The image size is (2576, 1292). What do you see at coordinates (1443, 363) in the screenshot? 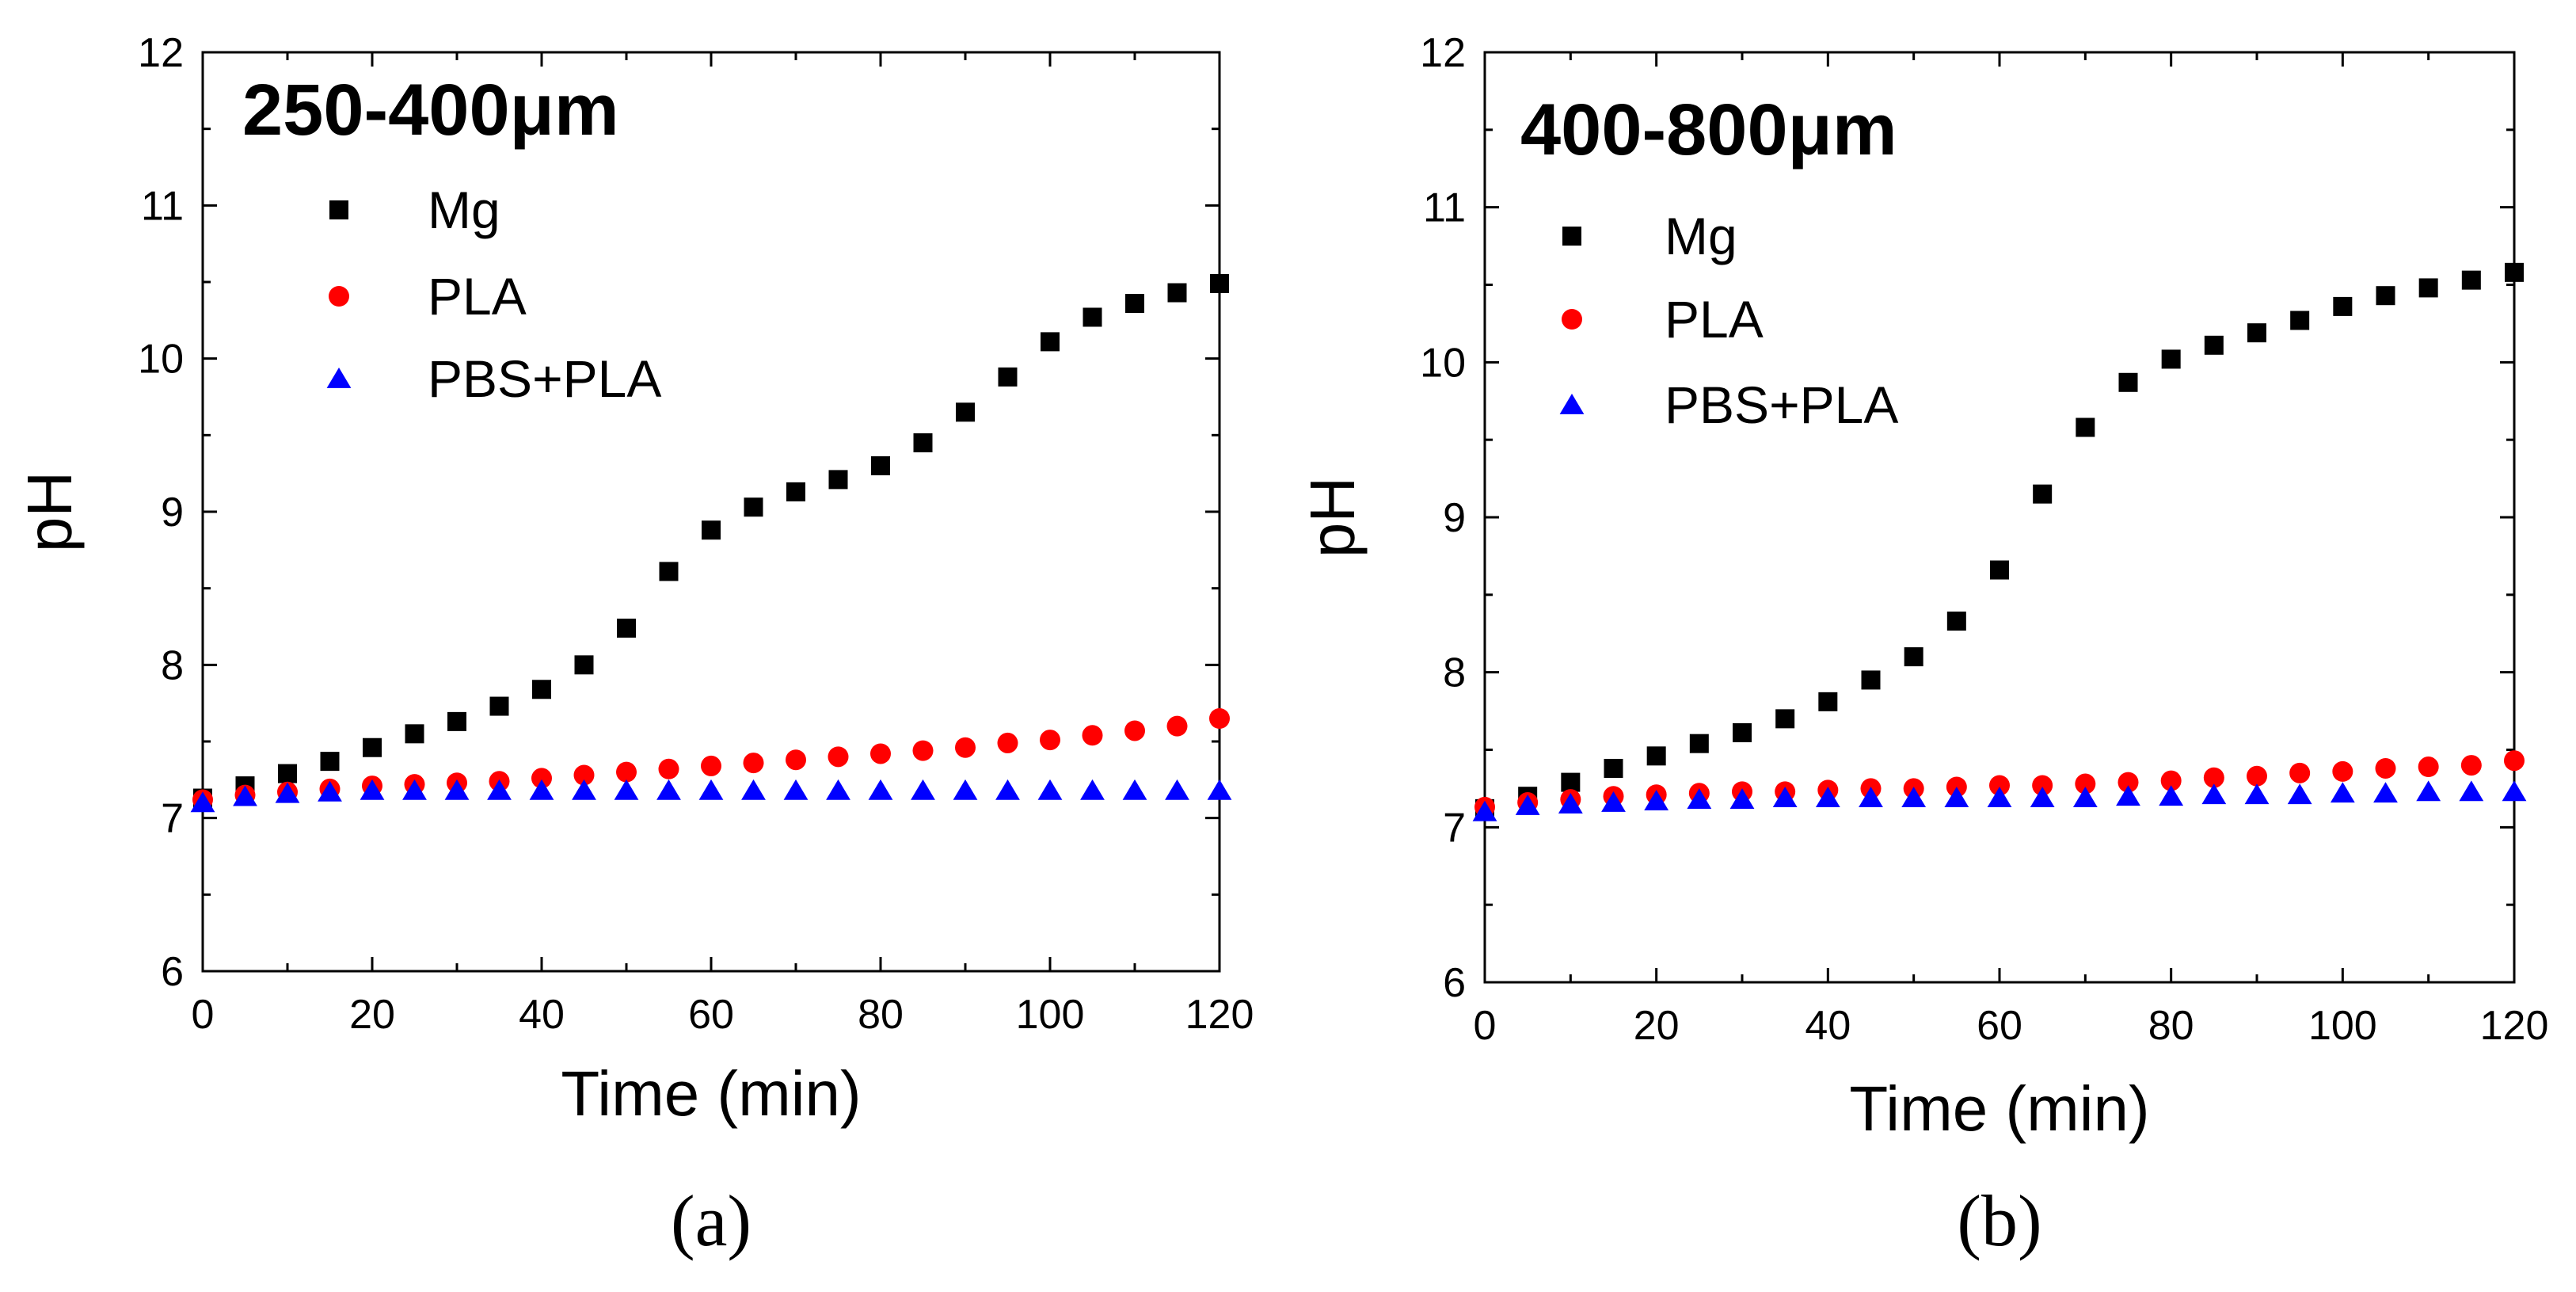
I see `y-tick-label: 10` at bounding box center [1443, 363].